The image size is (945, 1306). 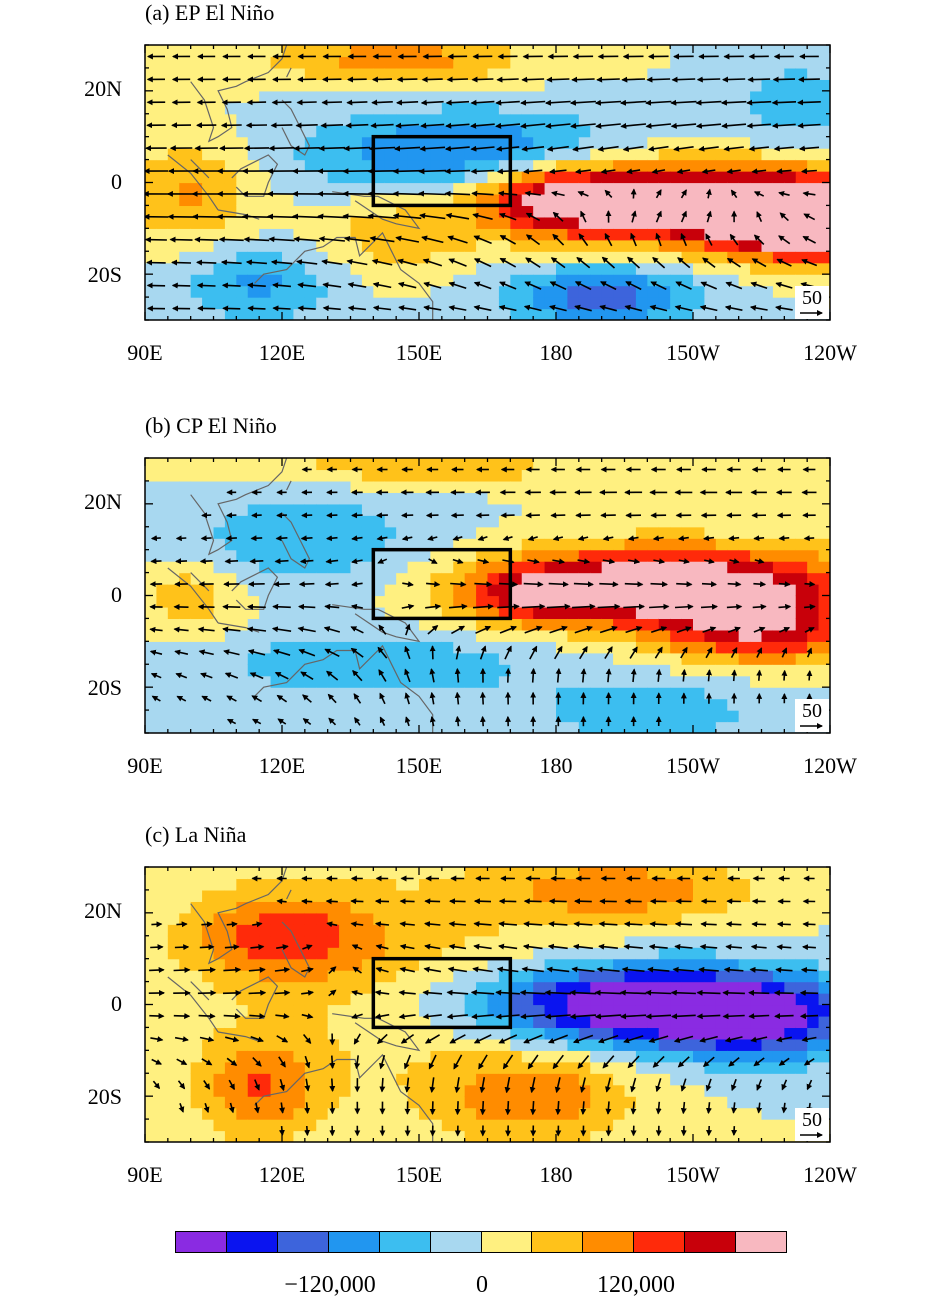 What do you see at coordinates (210, 12) in the screenshot?
I see `panel-title: (a) EP El Niño` at bounding box center [210, 12].